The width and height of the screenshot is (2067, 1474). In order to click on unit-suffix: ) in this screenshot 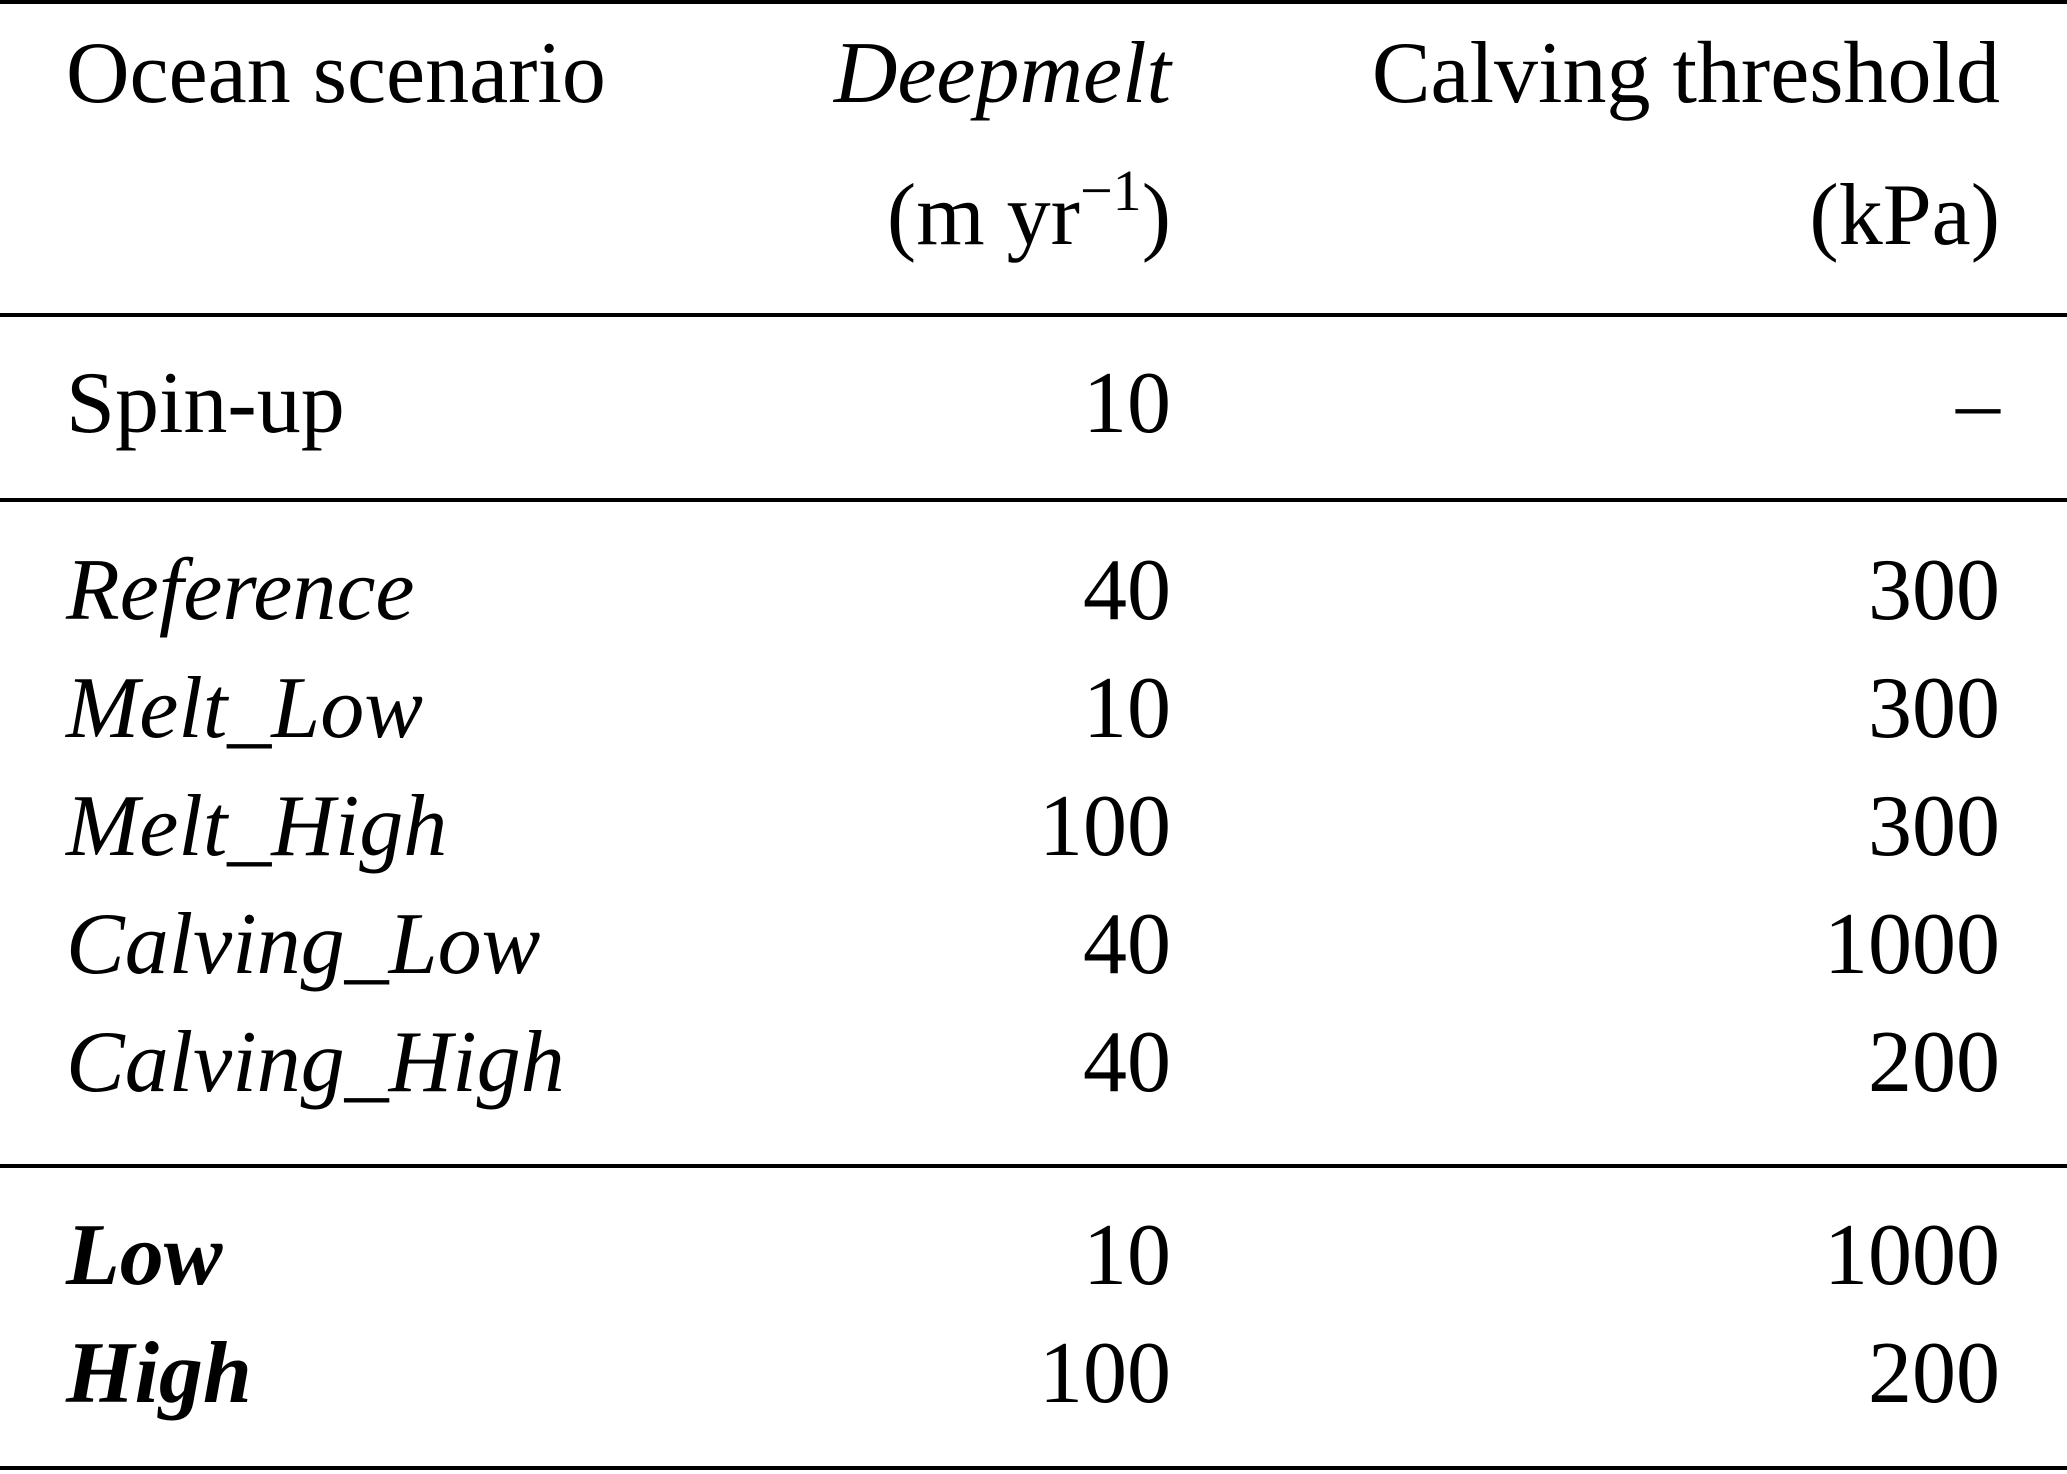, I will do `click(1156, 215)`.